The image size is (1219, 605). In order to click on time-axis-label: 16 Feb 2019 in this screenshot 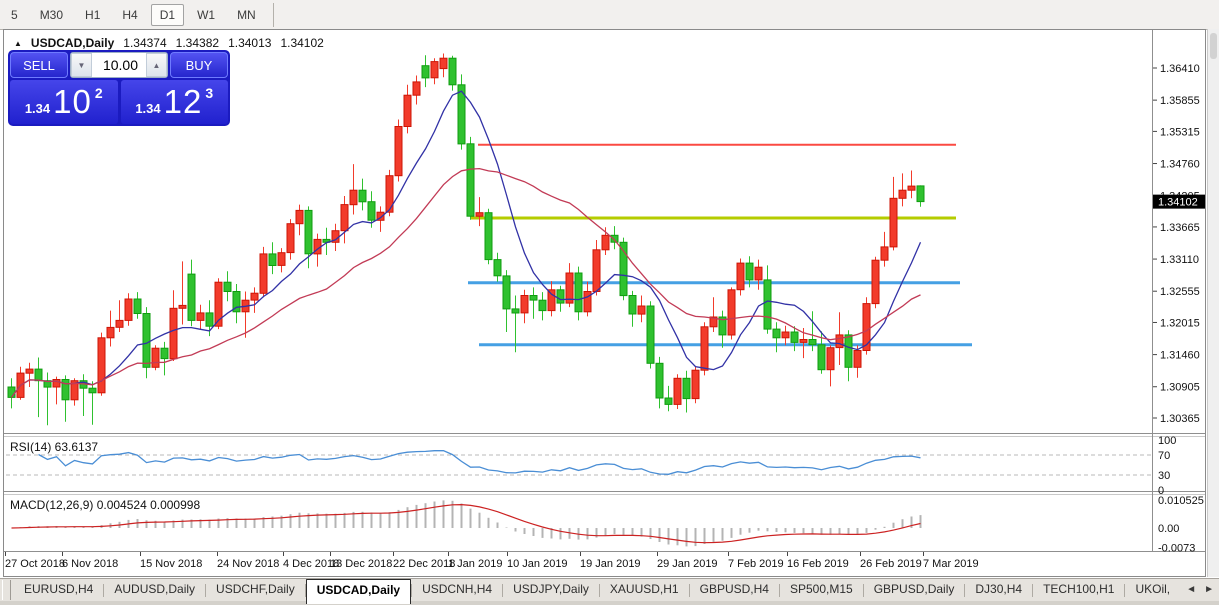, I will do `click(818, 564)`.